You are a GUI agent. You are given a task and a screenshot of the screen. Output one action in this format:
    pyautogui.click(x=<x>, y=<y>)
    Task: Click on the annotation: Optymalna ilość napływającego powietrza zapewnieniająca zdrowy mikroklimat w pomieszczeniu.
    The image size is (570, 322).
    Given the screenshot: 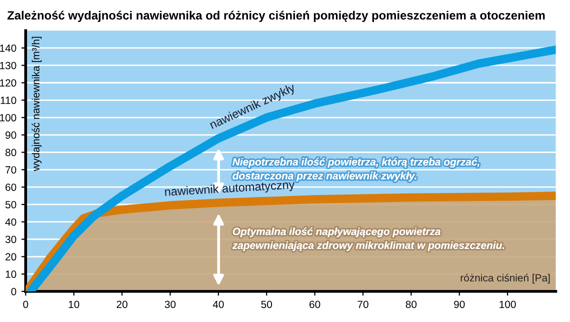 What is the action you would take?
    pyautogui.click(x=368, y=239)
    